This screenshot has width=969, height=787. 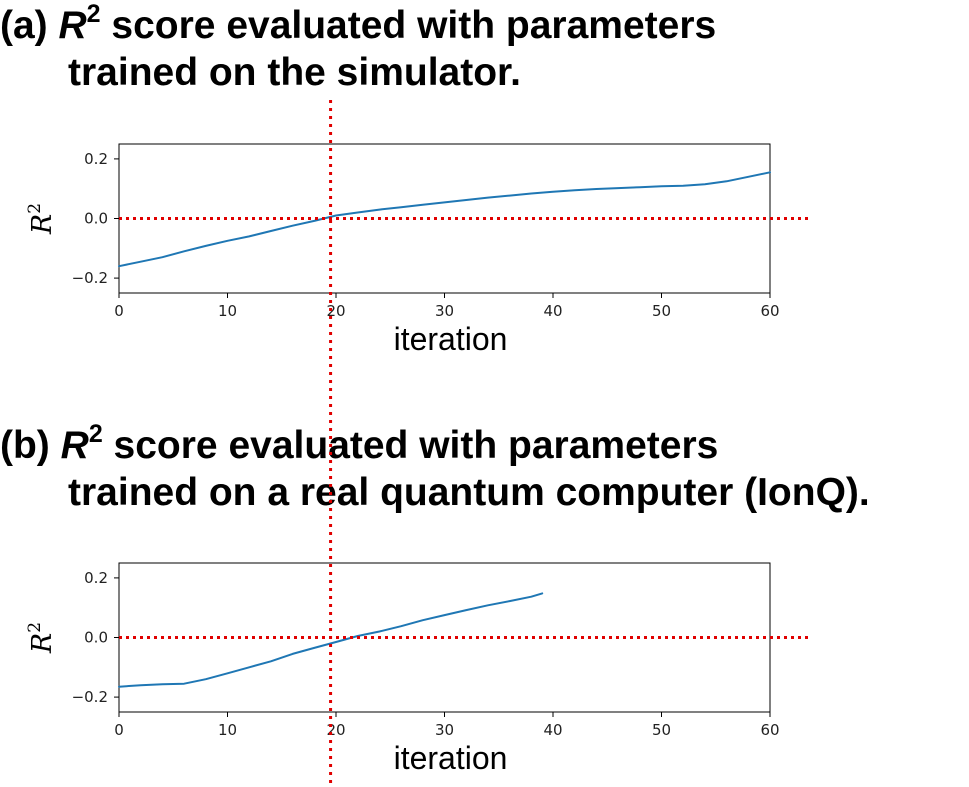 What do you see at coordinates (96, 159) in the screenshot?
I see `chart-a-ytick-label-2: 0.2` at bounding box center [96, 159].